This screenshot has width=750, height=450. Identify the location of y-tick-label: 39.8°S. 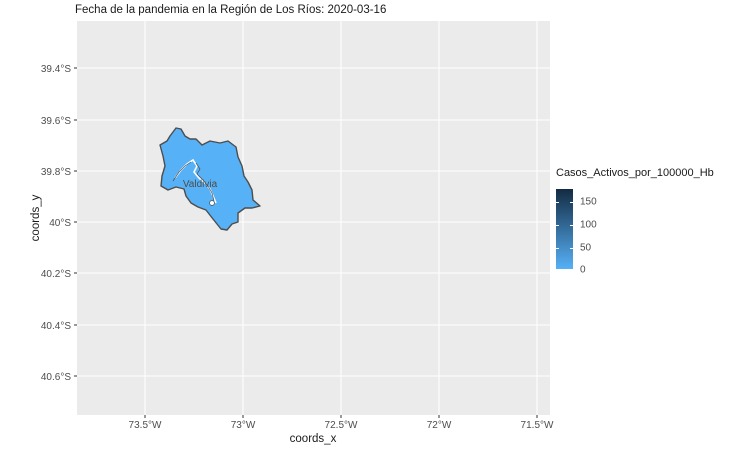
(56, 172).